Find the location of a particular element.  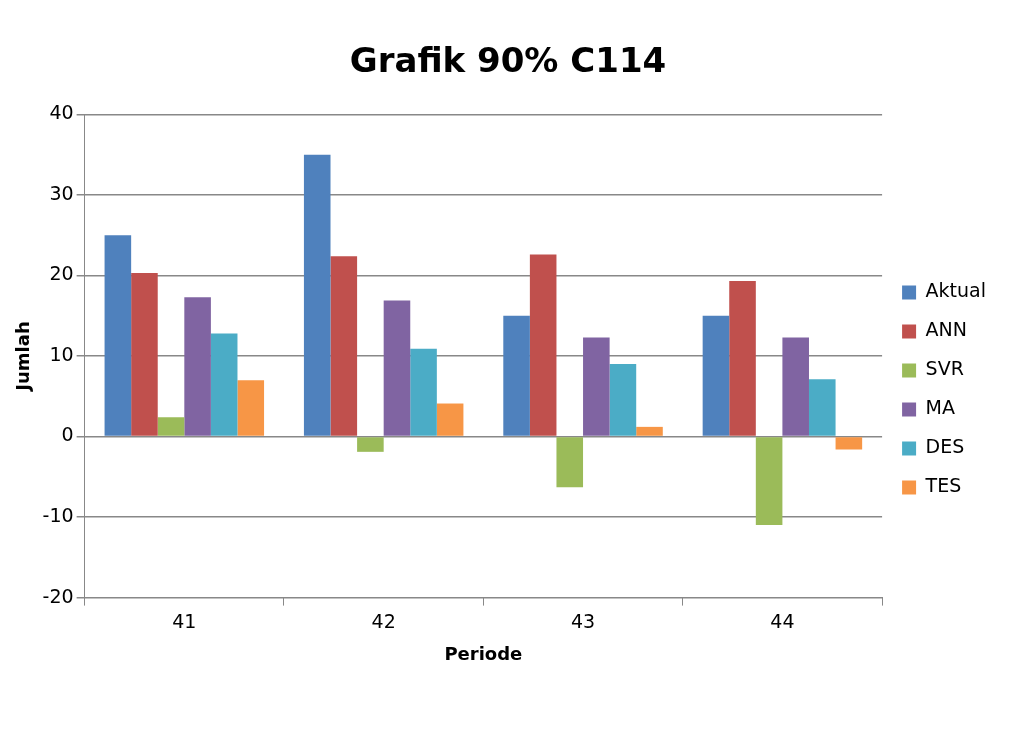

legend-label: ANN is located at coordinates (946, 329).